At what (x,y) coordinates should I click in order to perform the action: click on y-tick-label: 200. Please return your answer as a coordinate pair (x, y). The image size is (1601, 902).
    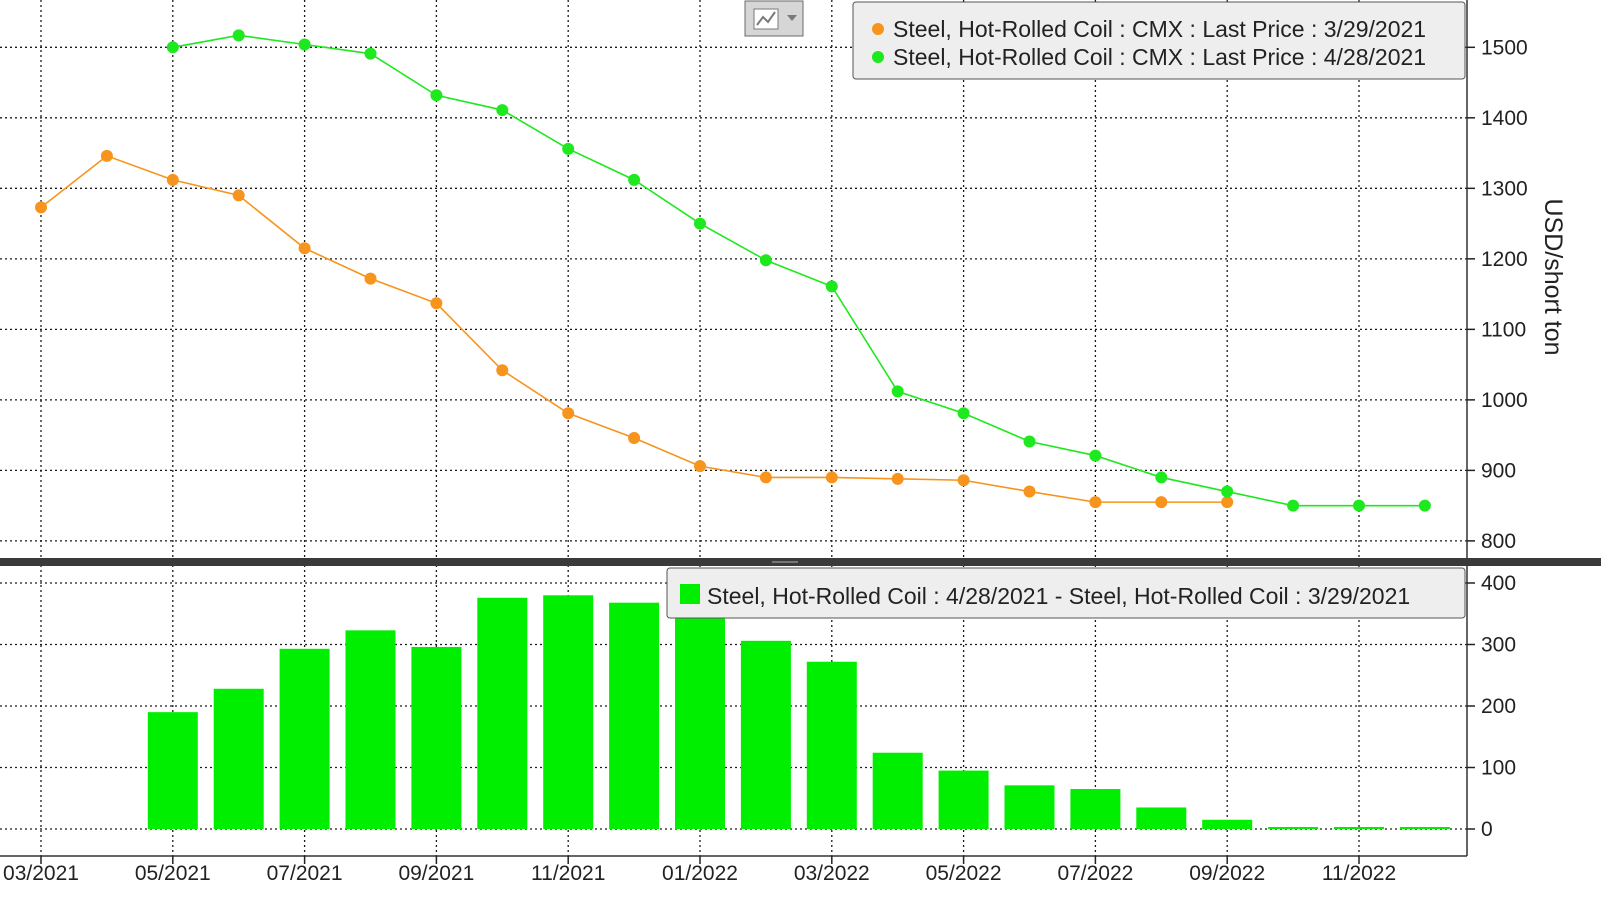
    Looking at the image, I should click on (1498, 706).